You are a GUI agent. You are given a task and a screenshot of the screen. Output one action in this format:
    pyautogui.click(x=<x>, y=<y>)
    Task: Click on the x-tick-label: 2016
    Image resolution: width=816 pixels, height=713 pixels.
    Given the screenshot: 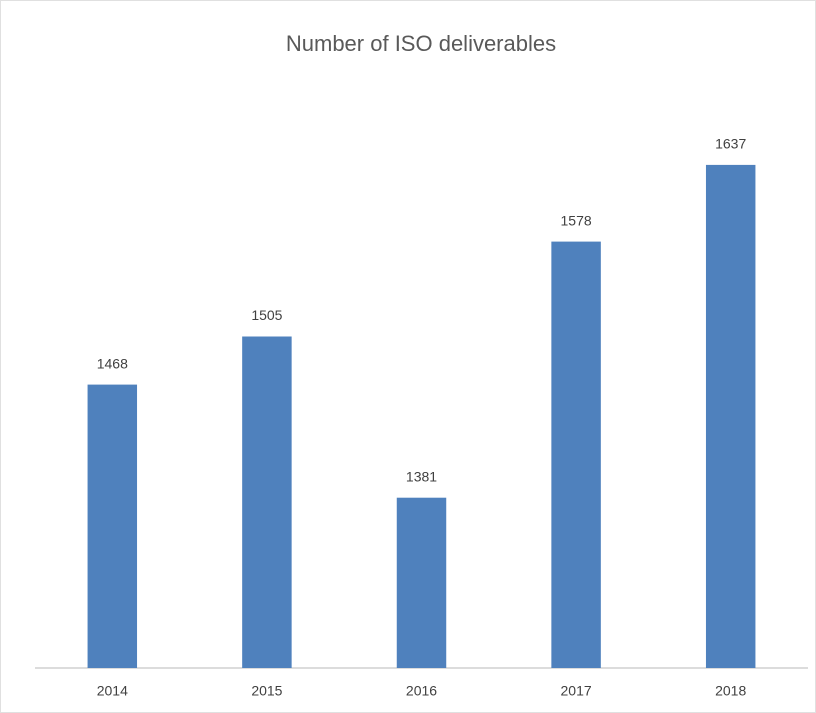 What is the action you would take?
    pyautogui.click(x=421, y=691)
    